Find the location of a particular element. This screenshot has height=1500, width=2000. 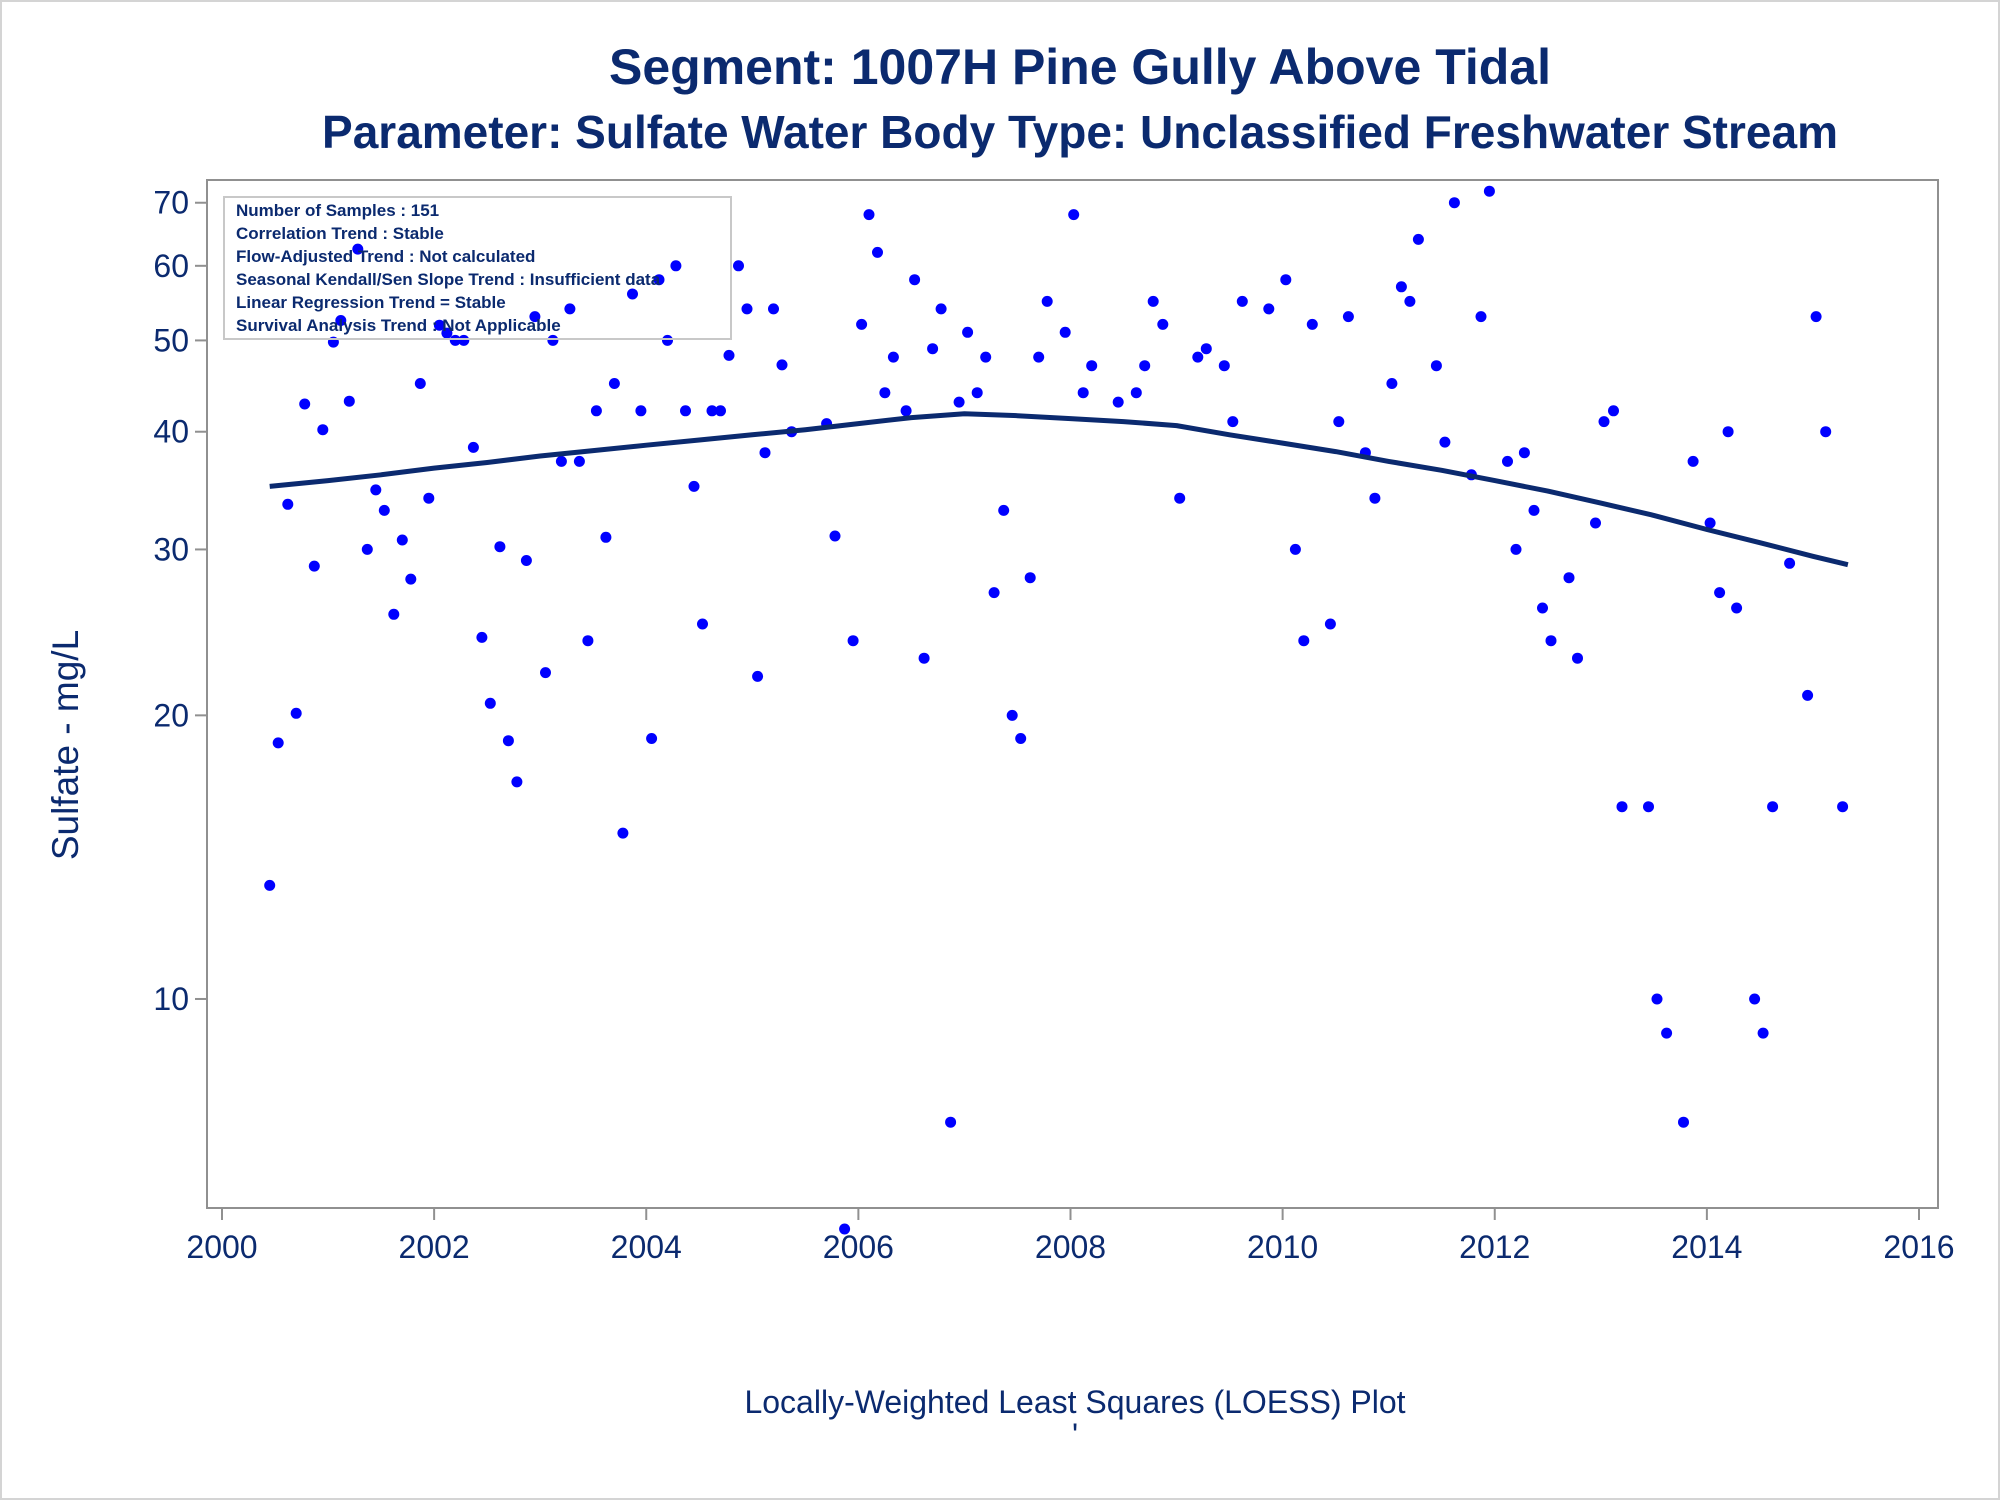

inset-line-3: Flow-Adjusted Trend : Not calculated is located at coordinates (385, 256).